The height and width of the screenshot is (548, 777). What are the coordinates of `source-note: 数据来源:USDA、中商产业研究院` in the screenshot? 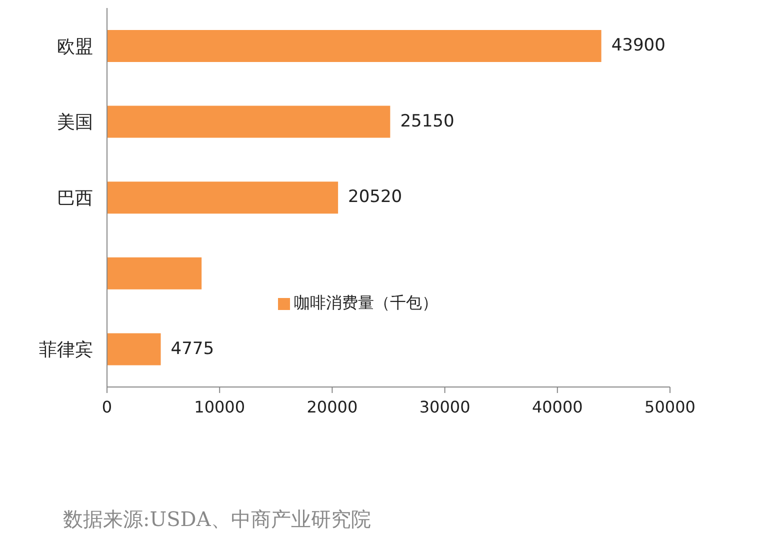 It's located at (217, 519).